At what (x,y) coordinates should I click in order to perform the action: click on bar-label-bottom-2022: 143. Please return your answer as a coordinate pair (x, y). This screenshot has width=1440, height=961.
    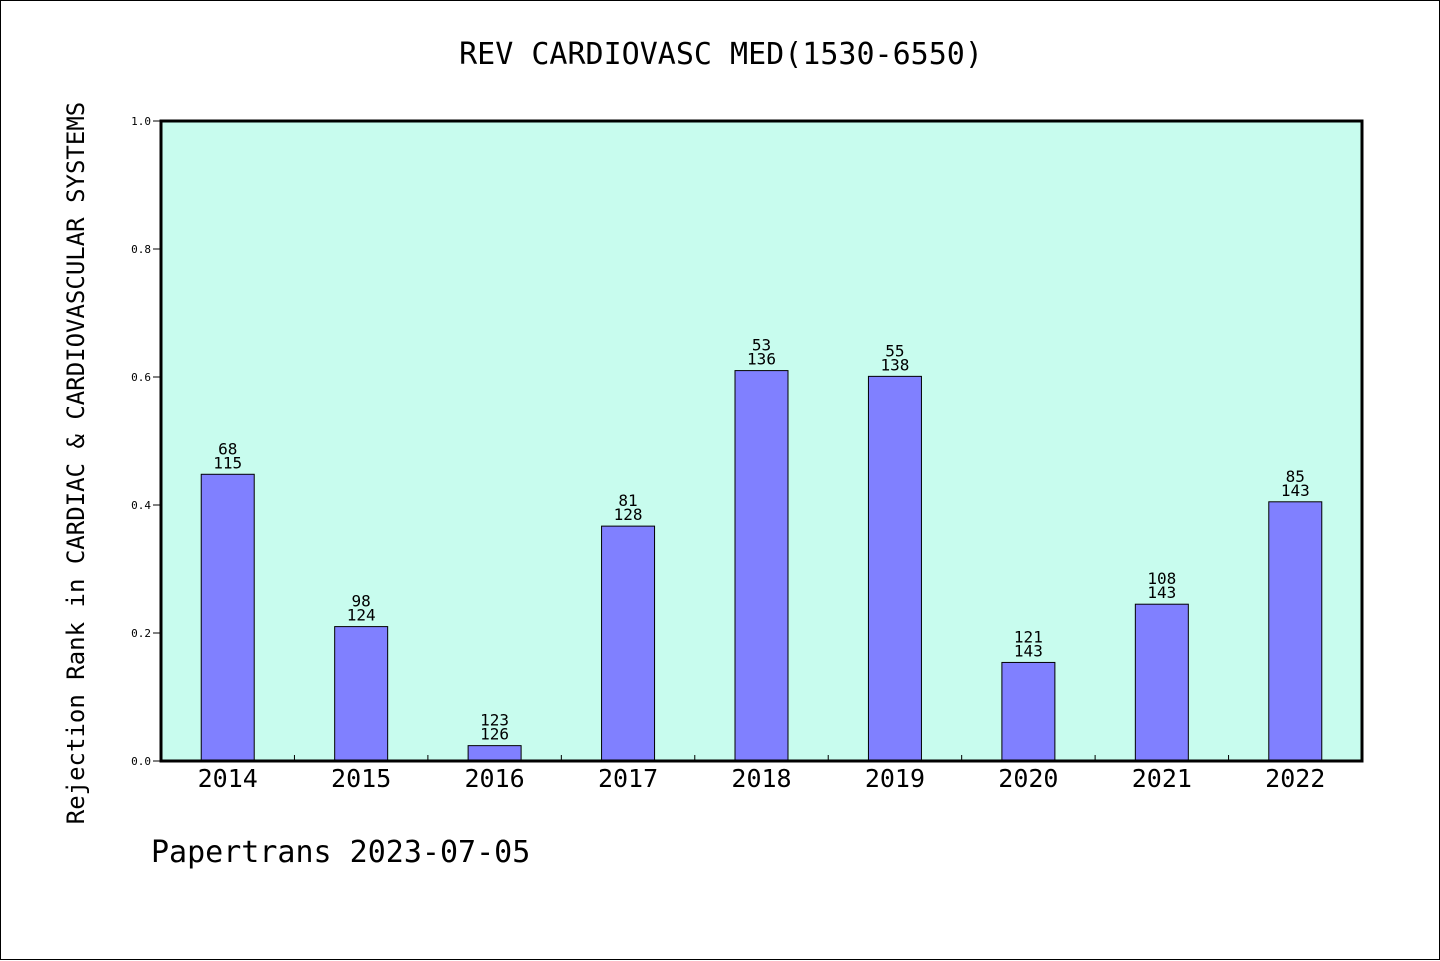
    Looking at the image, I should click on (1295, 490).